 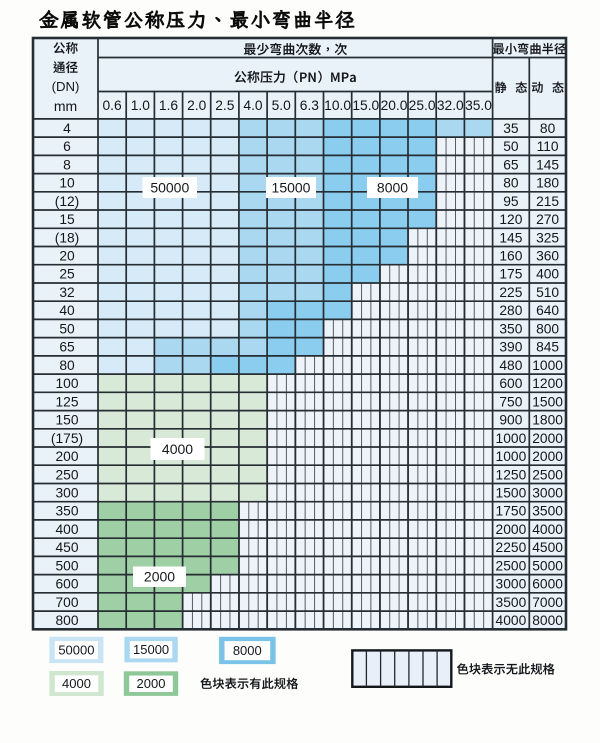 What do you see at coordinates (67, 183) in the screenshot?
I see `svg-text: 10` at bounding box center [67, 183].